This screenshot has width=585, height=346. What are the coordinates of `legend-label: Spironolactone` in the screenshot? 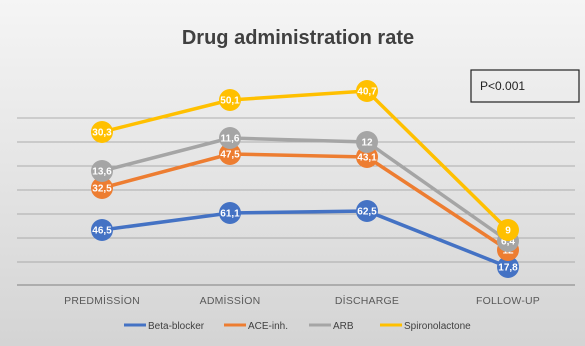 It's located at (437, 326).